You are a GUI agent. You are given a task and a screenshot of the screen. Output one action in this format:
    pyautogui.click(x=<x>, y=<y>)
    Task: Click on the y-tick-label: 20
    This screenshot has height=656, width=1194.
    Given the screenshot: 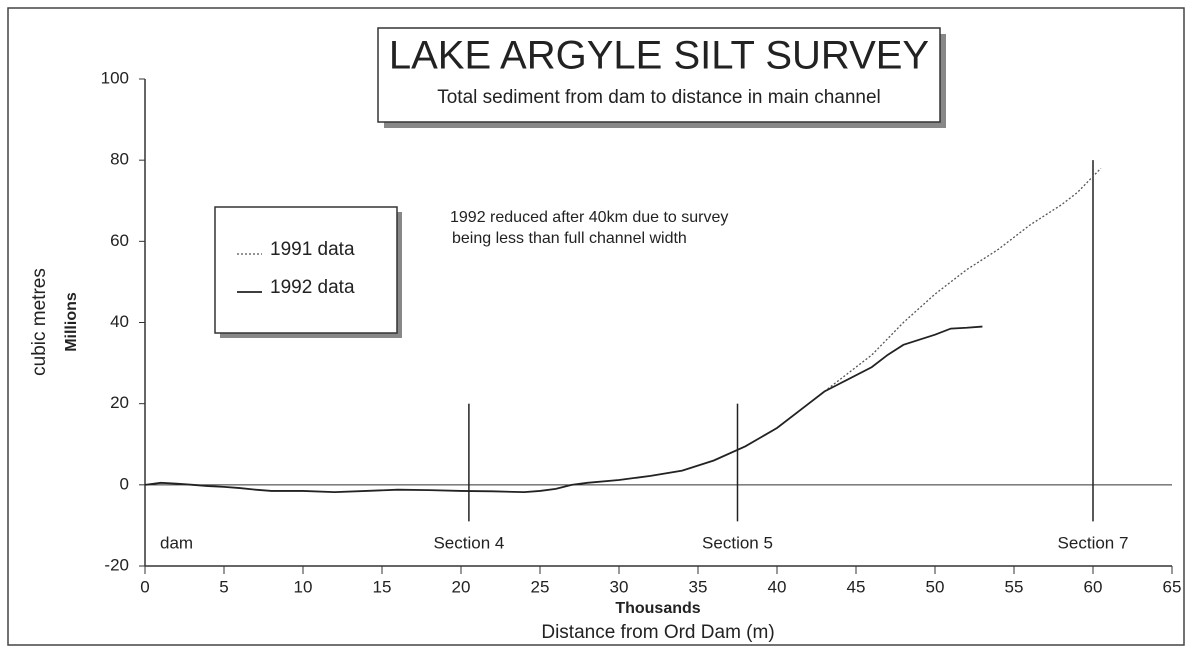 What is the action you would take?
    pyautogui.click(x=119, y=402)
    